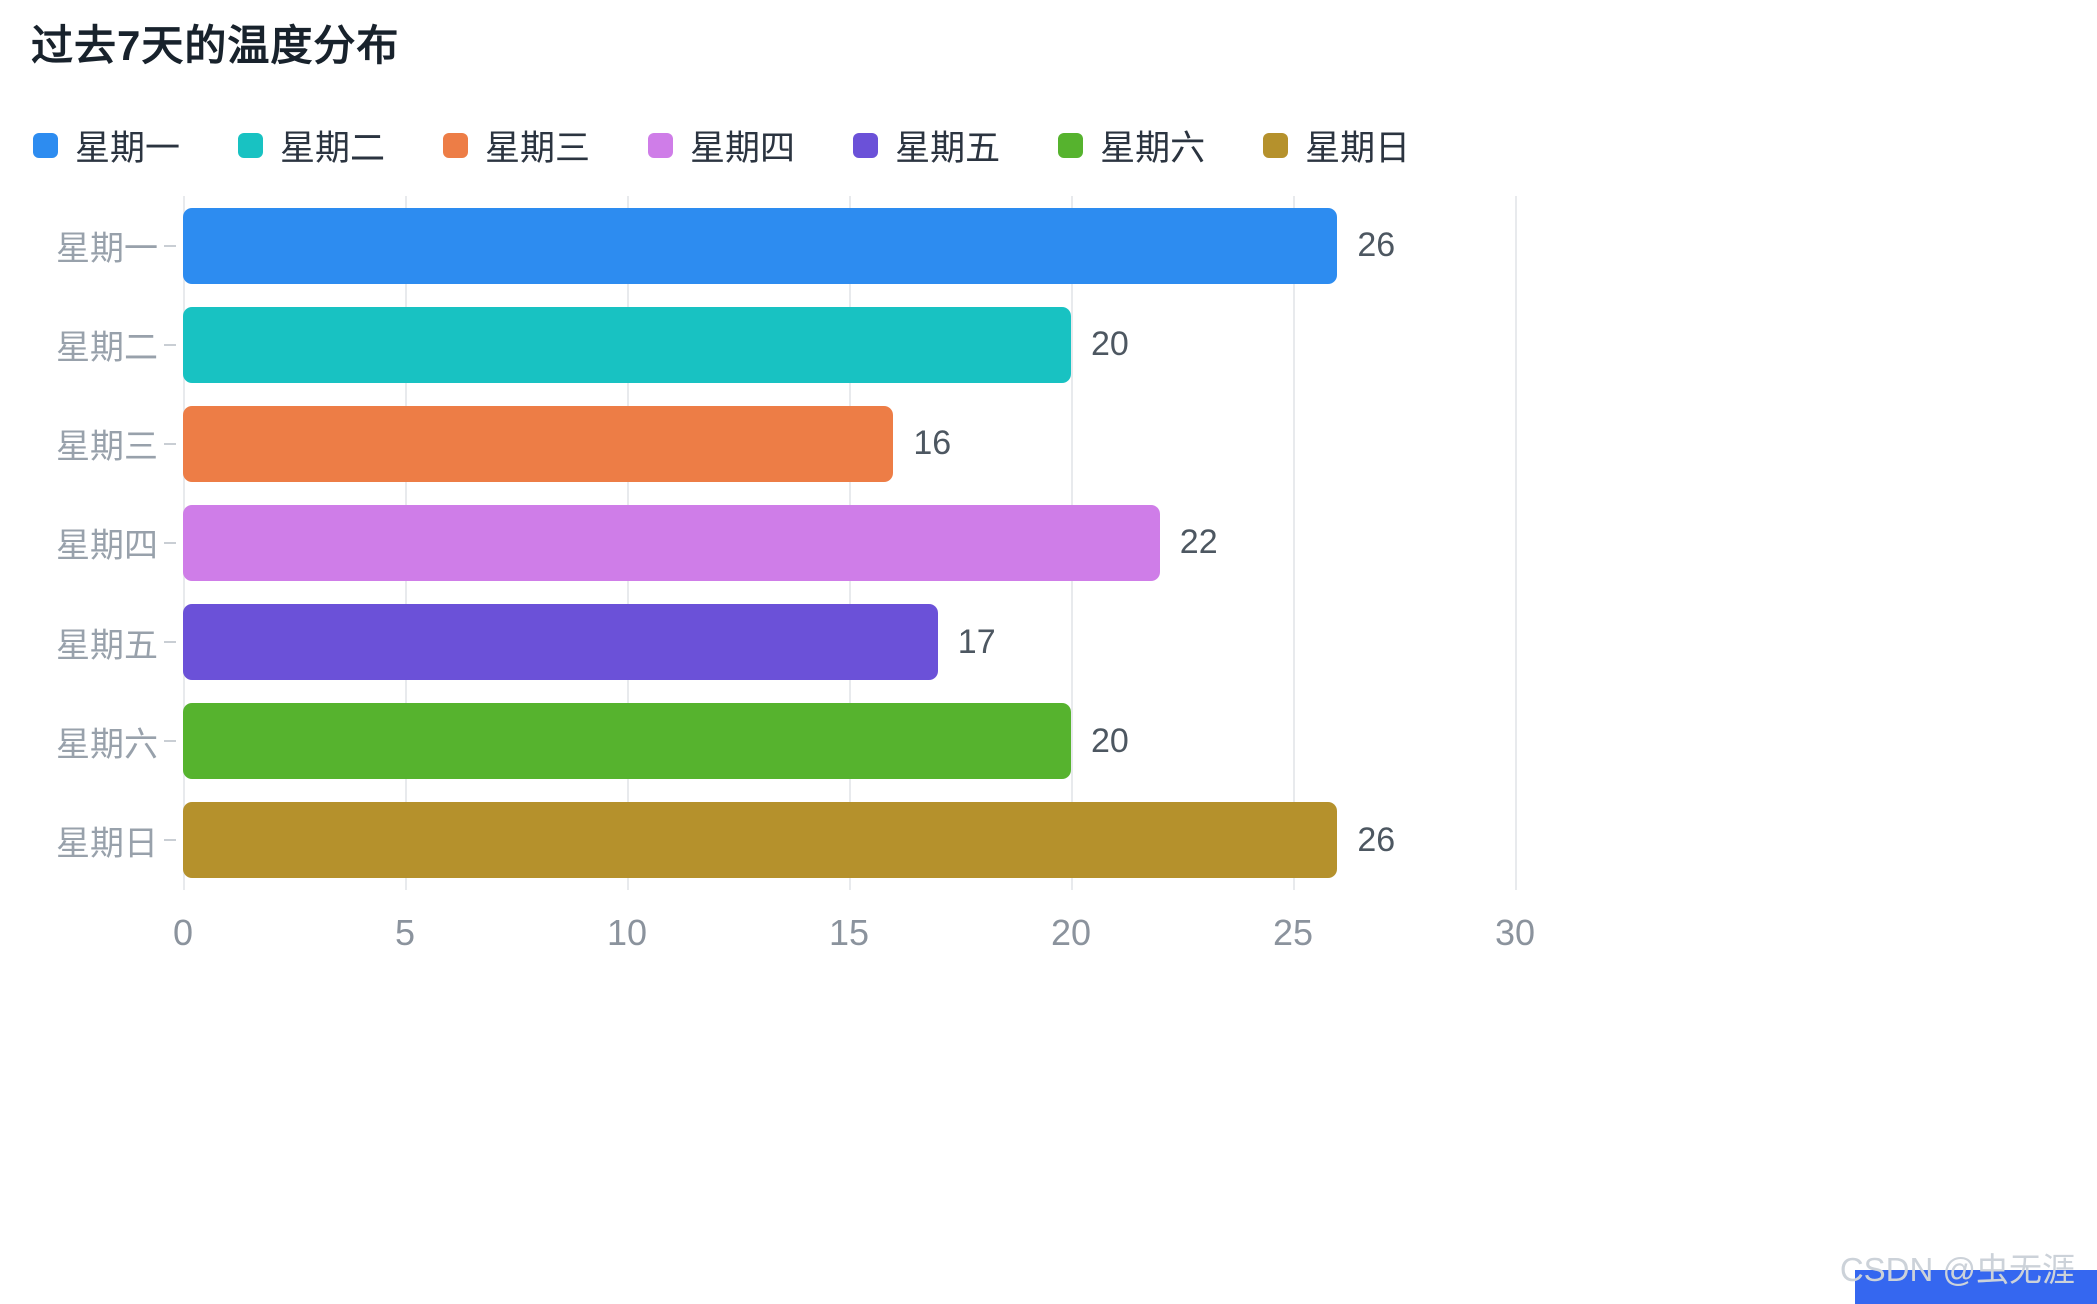  Describe the element at coordinates (1198, 542) in the screenshot. I see `bar-value-label: 22` at that location.